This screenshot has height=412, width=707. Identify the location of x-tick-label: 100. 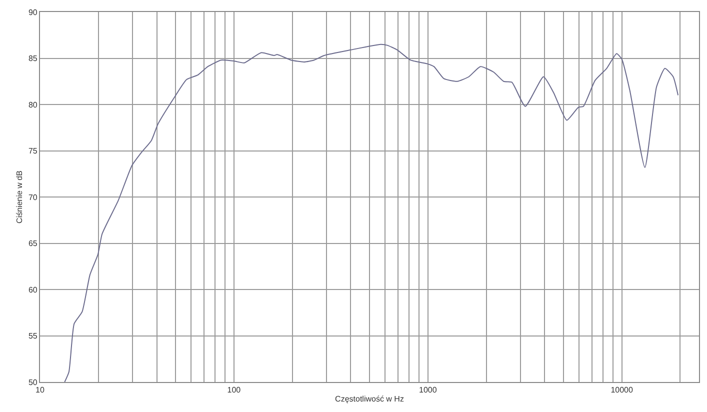
(234, 390).